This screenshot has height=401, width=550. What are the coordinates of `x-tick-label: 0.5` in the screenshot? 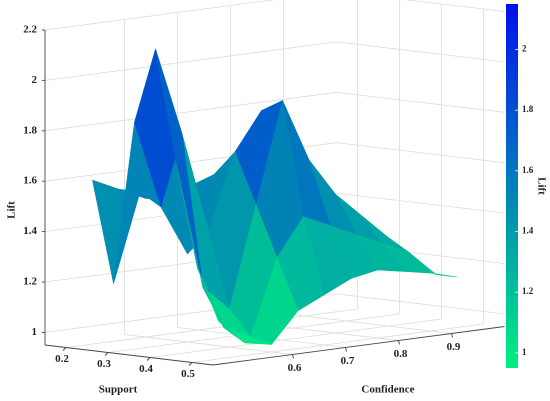 It's located at (188, 374).